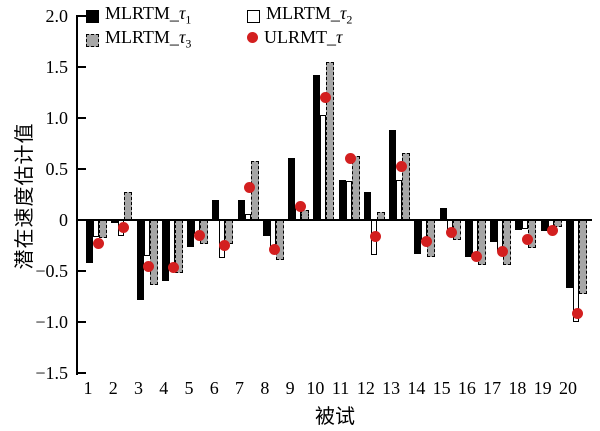 The image size is (600, 431). Describe the element at coordinates (224, 245) in the screenshot. I see `dot-ULRMT_τ-subject-6` at that location.